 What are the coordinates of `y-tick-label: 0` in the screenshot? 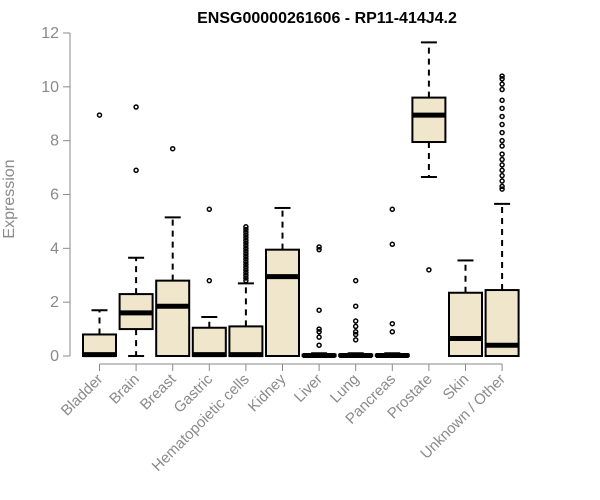 It's located at (54, 356).